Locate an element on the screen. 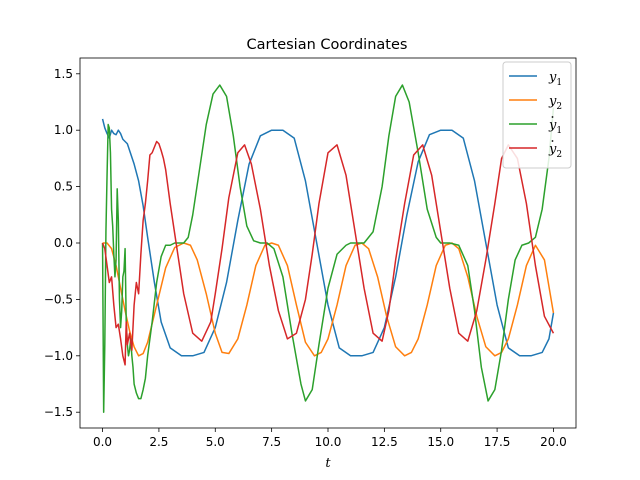  x-tick-label: 20.0 is located at coordinates (553, 442).